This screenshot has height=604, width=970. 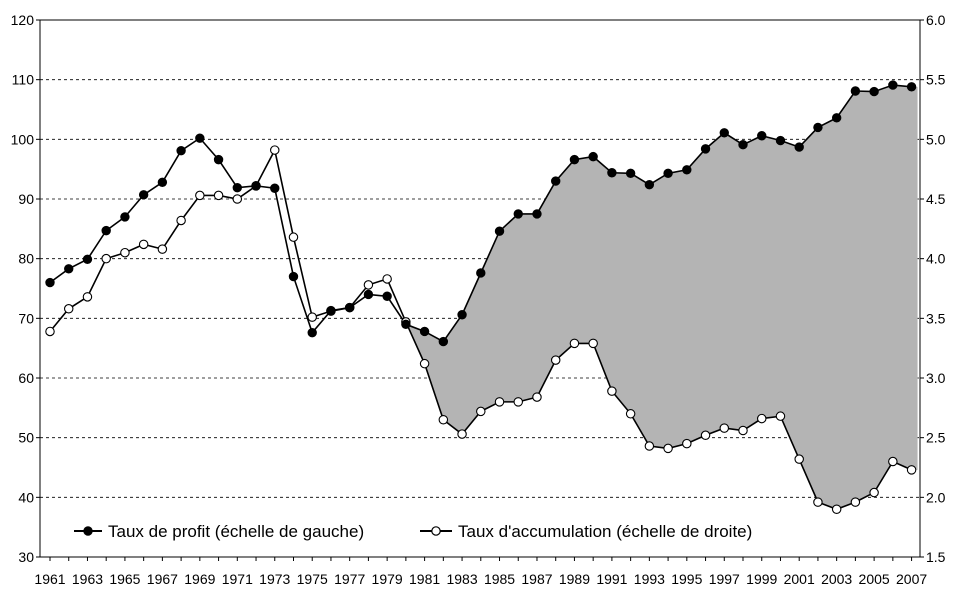 I want to click on x-tick-label: 1989, so click(x=574, y=579).